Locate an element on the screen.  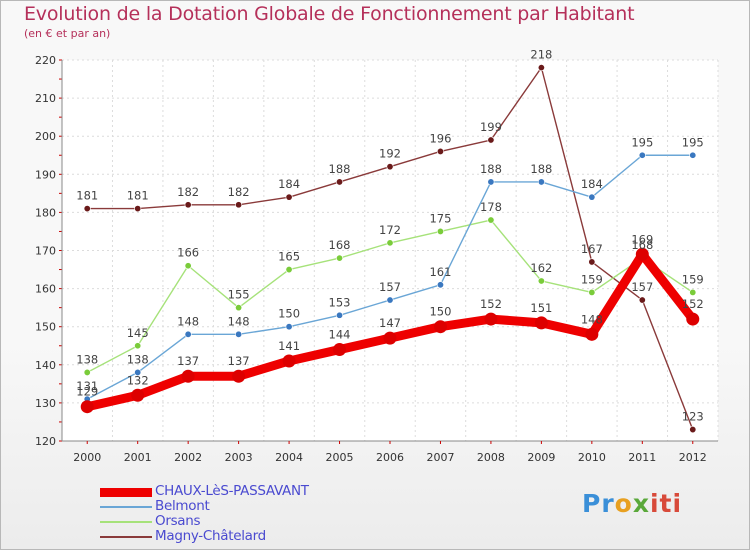
x-tick-label: 2000 is located at coordinates (87, 457).